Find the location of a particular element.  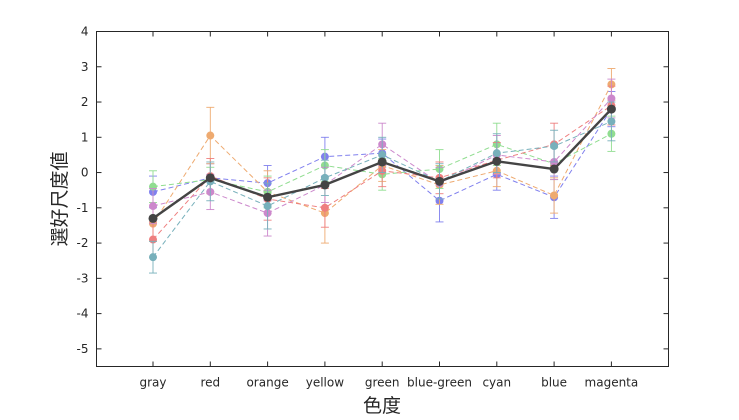

y-tick-label: -3 is located at coordinates (83, 278).